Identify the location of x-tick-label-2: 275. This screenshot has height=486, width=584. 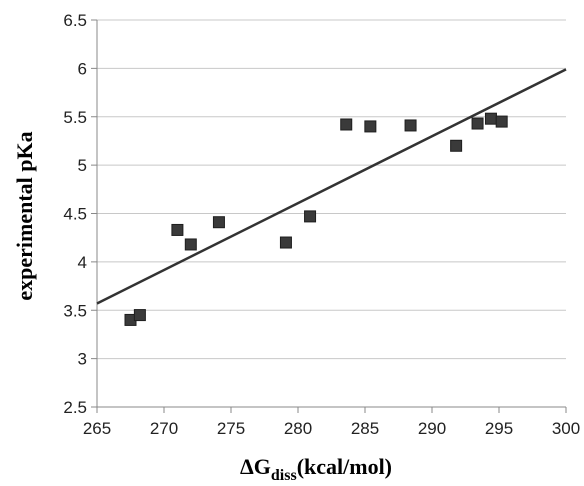
(231, 428).